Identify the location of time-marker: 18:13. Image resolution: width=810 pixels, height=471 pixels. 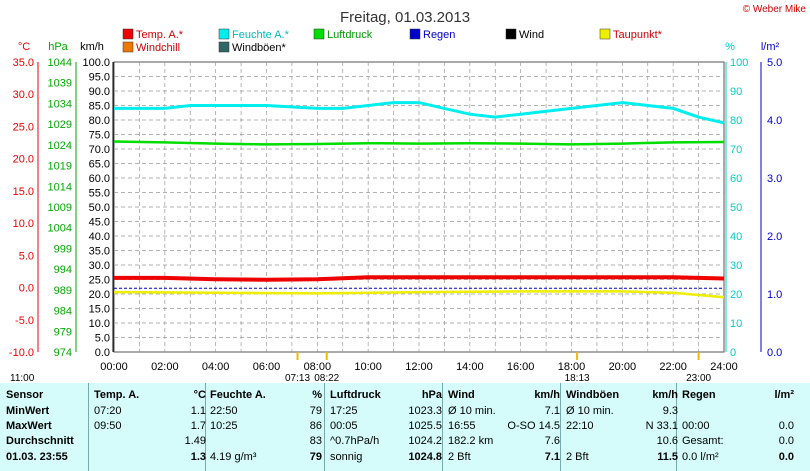
(577, 378).